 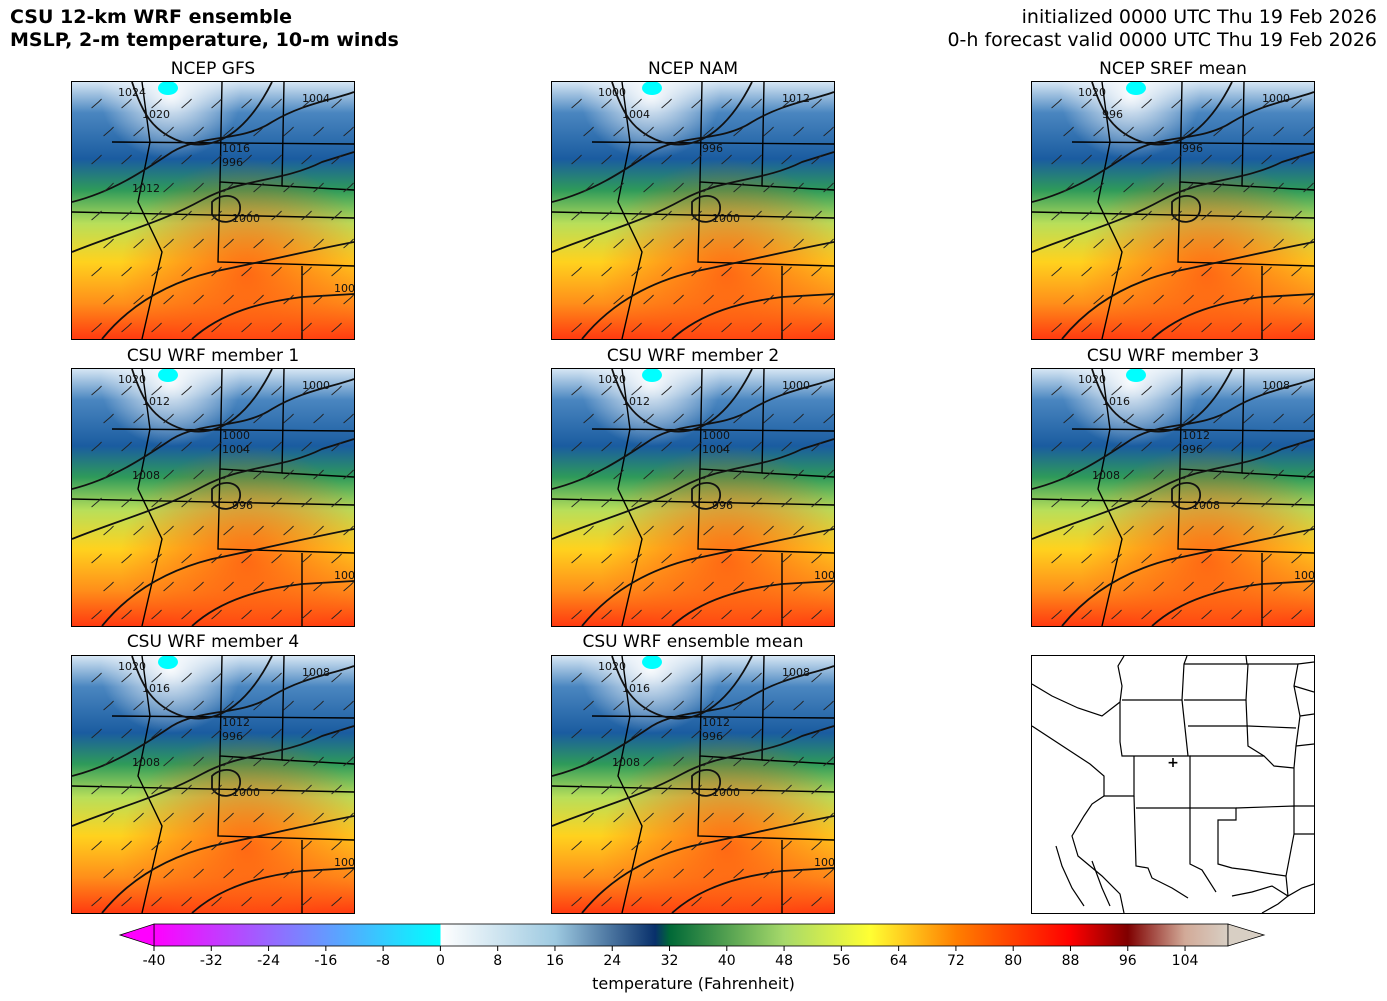 I want to click on locator-map: +, so click(x=1173, y=784).